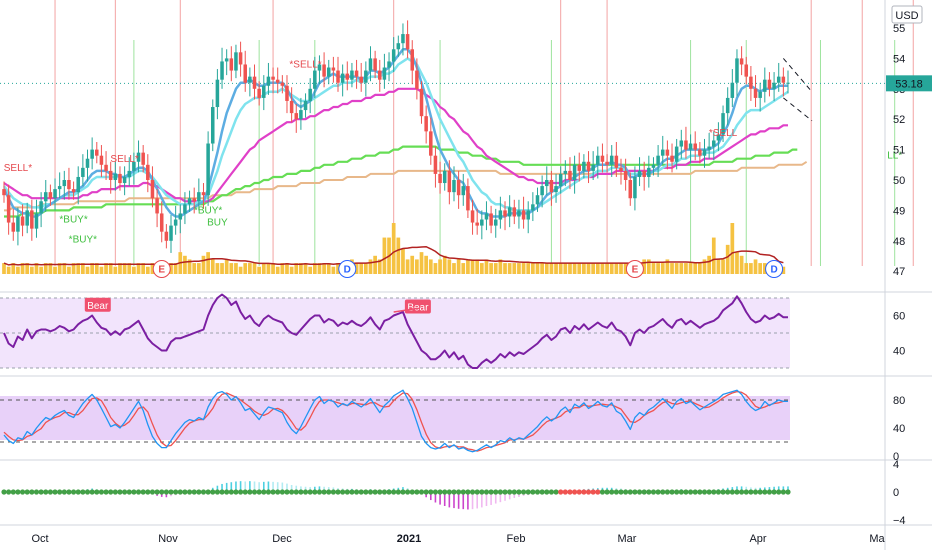 The width and height of the screenshot is (932, 550). Describe the element at coordinates (395, 421) in the screenshot. I see `stoch-d-line` at that location.